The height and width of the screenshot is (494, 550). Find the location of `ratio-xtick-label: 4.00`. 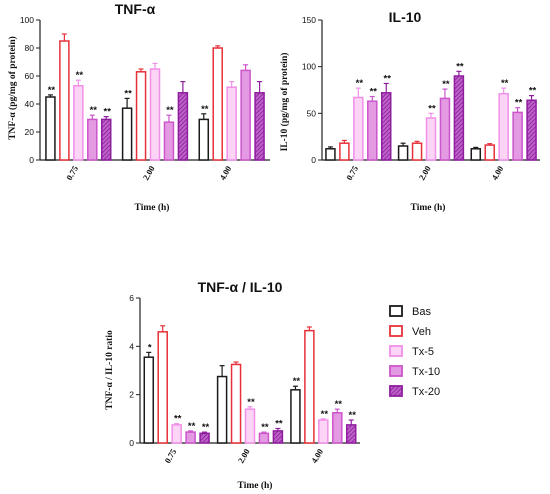

ratio-xtick-label: 4.00 is located at coordinates (317, 456).